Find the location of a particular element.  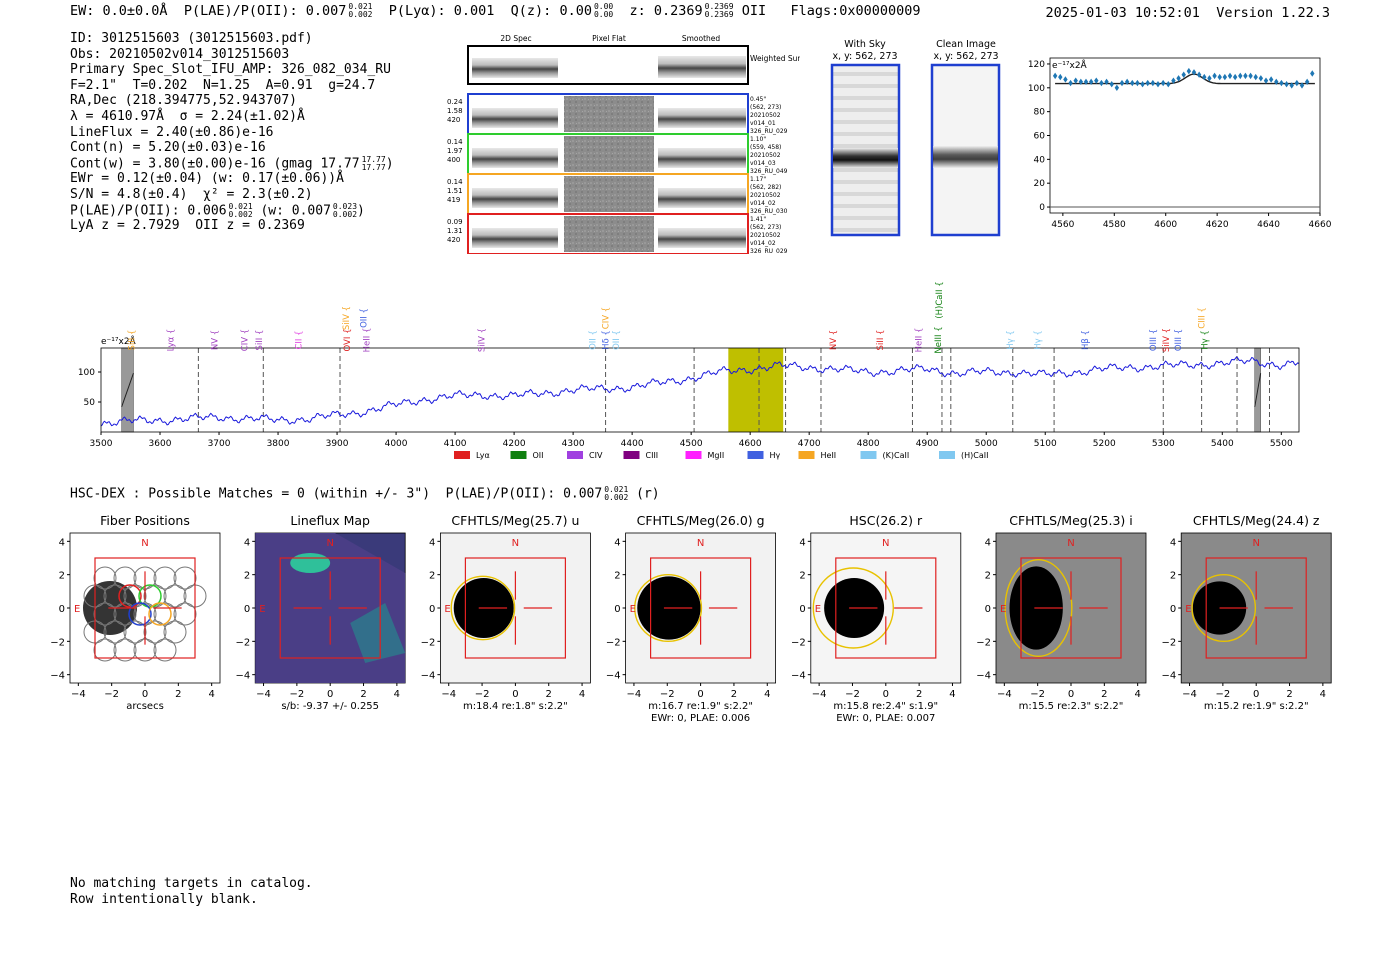

cutout-xtick-label: 2 is located at coordinates (178, 694).